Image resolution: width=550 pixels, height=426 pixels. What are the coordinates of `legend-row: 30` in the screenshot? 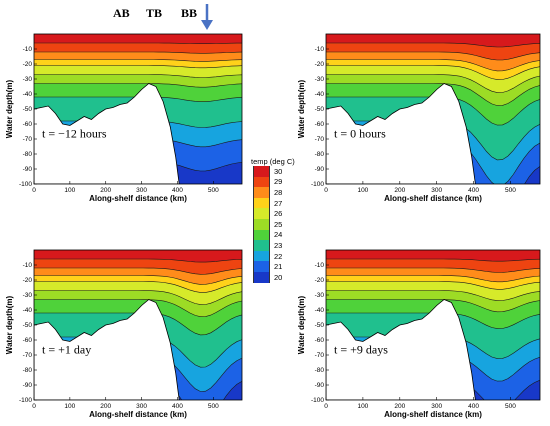 It's located at (277, 171).